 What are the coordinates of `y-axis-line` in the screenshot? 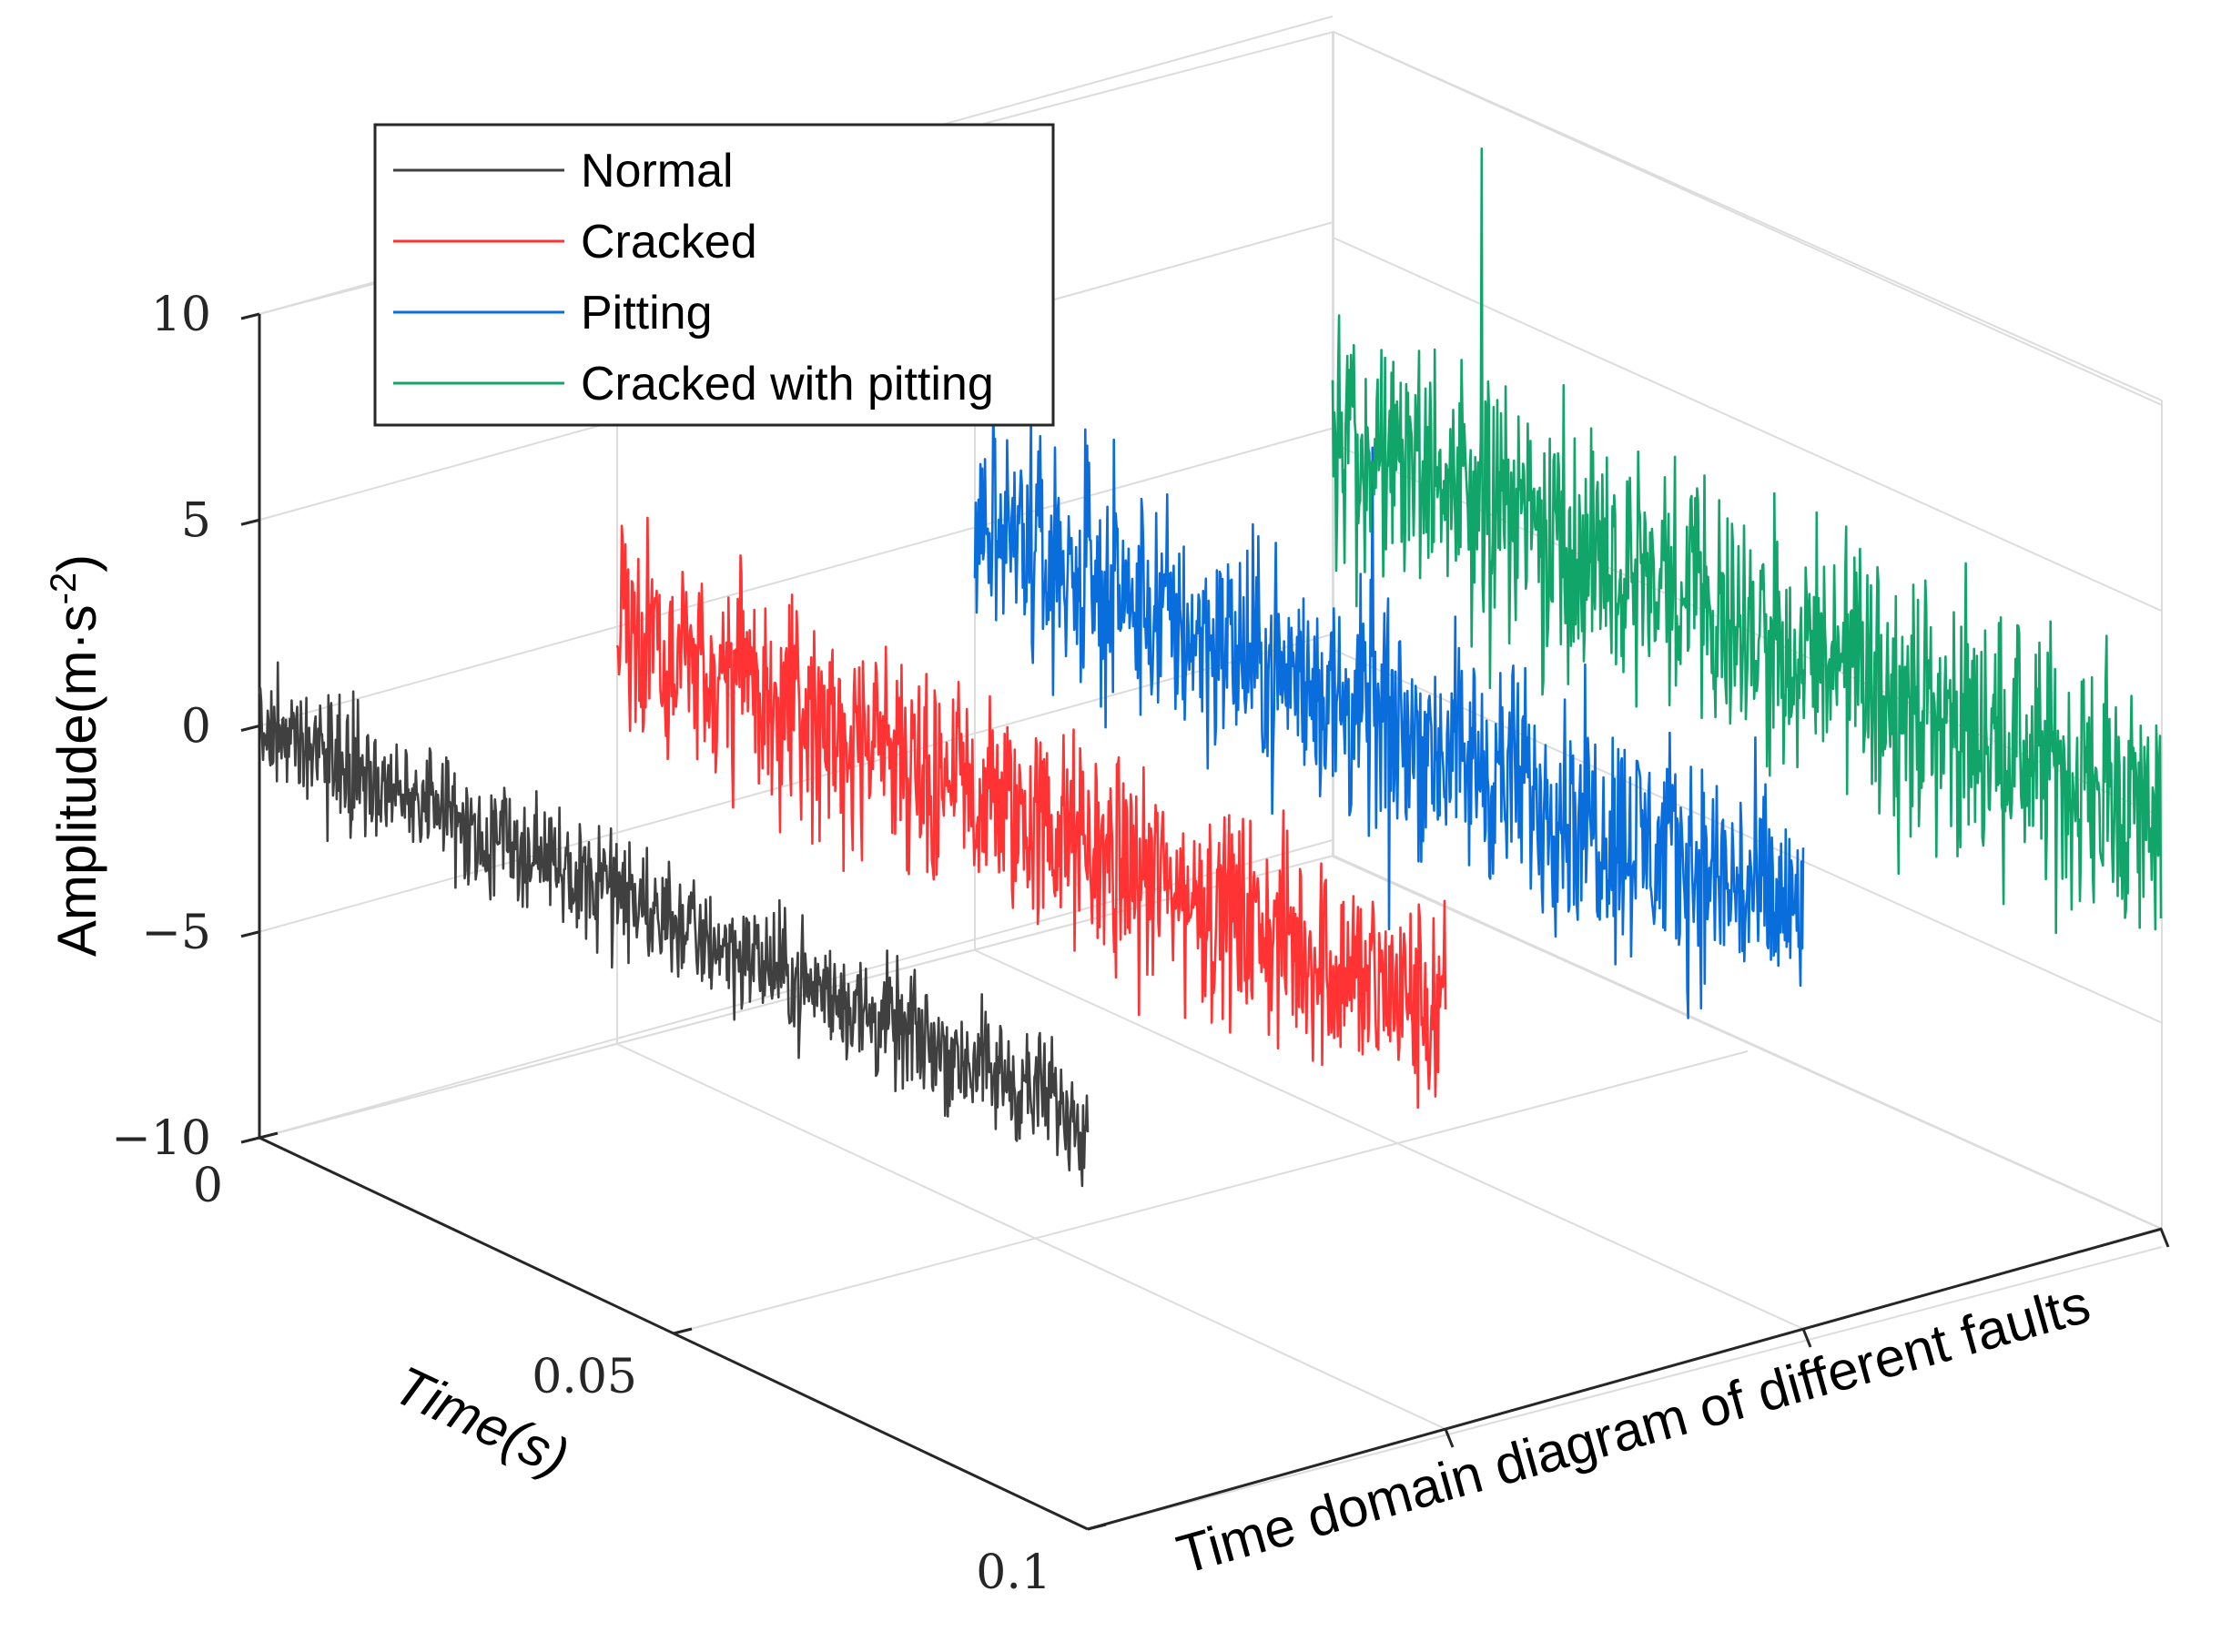 It's located at (1625, 1379).